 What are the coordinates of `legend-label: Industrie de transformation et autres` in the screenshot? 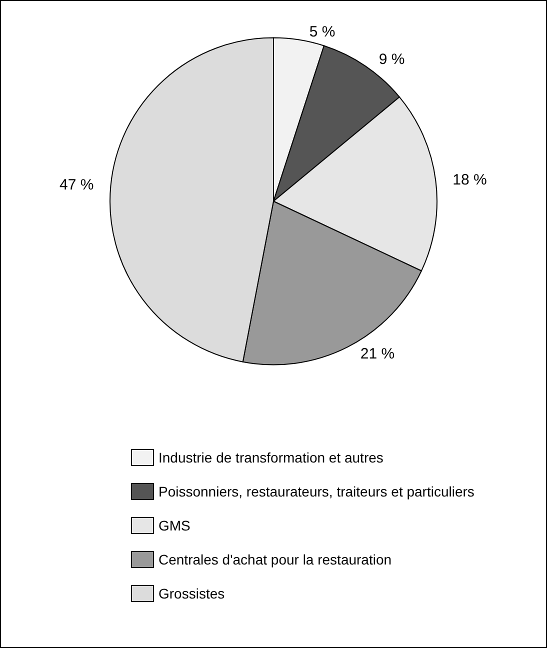 It's located at (271, 458).